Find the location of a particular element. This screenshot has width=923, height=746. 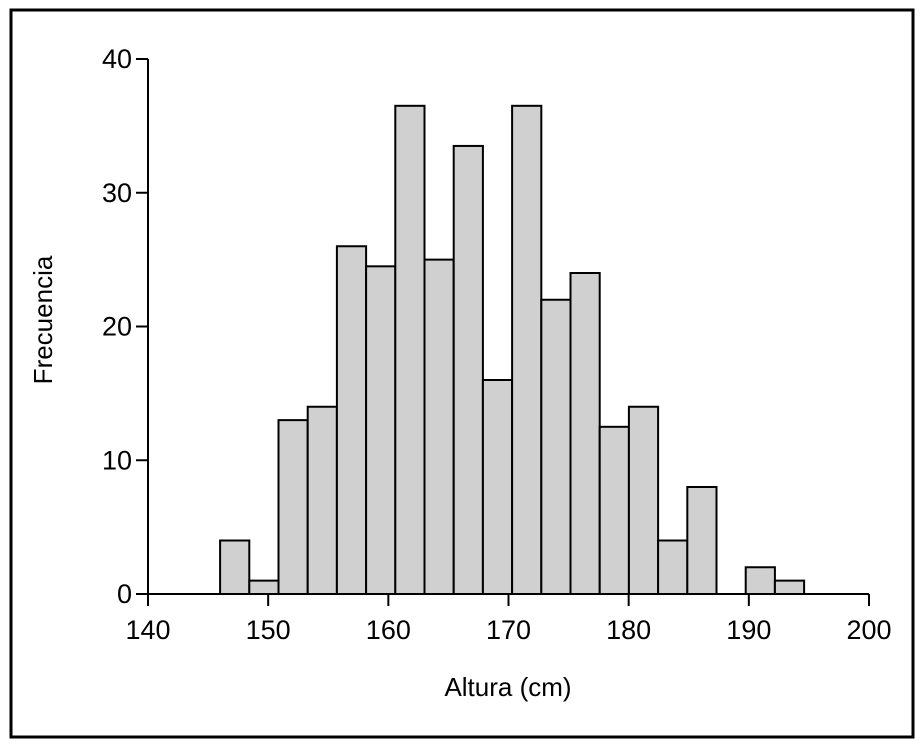

x-tick-label: 140 is located at coordinates (147, 630).